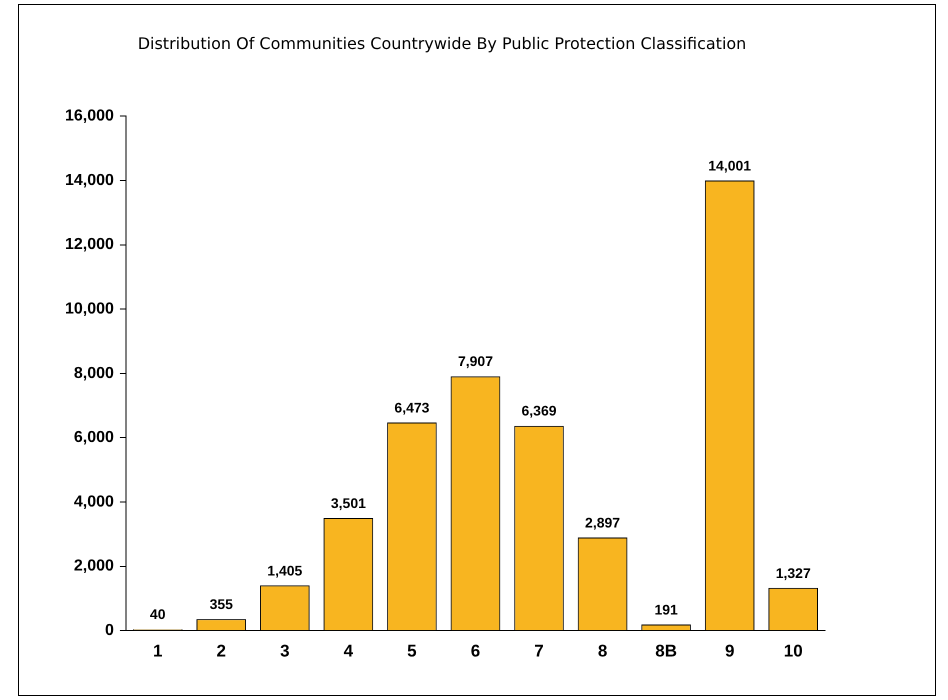 The height and width of the screenshot is (700, 948). Describe the element at coordinates (729, 650) in the screenshot. I see `x-tick-label: 9` at that location.